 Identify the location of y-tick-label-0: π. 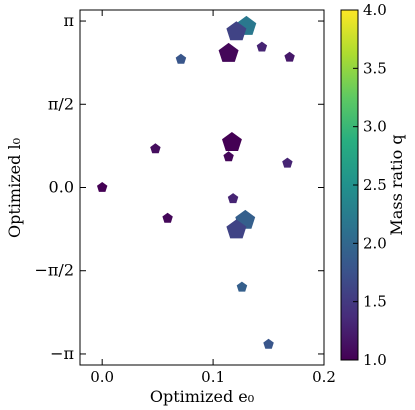
(68, 20).